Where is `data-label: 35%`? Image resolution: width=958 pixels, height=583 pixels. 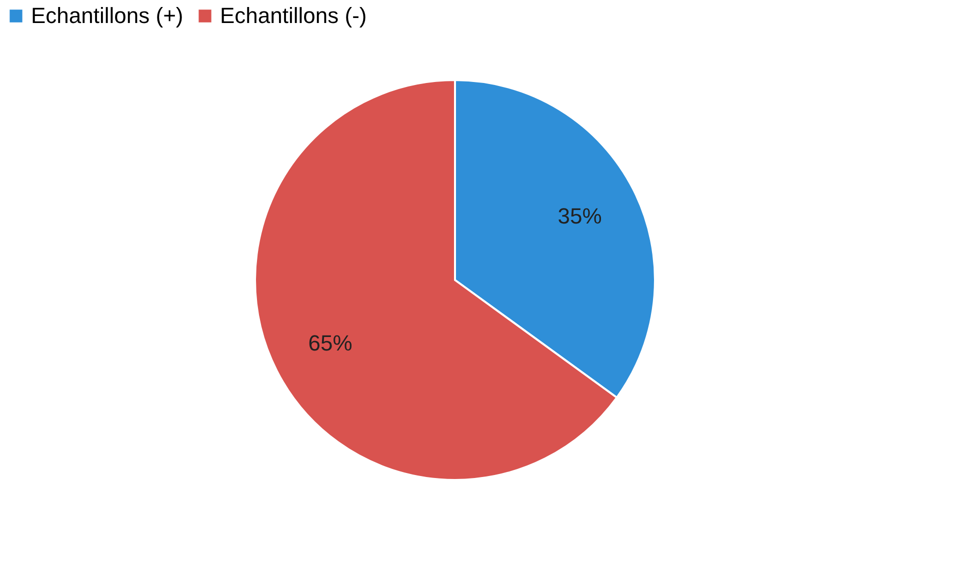 data-label: 35% is located at coordinates (580, 215).